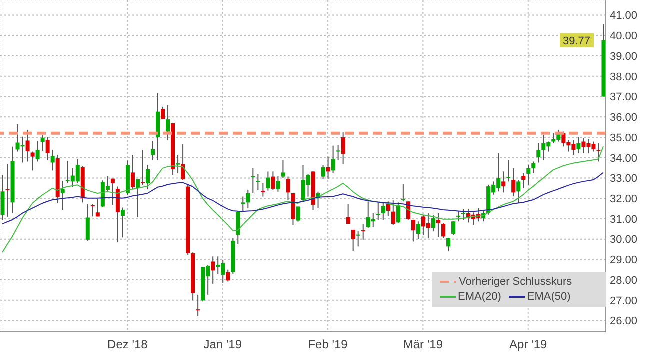 The height and width of the screenshot is (358, 645). What do you see at coordinates (624, 301) in the screenshot?
I see `y-tick-label: 27.00` at bounding box center [624, 301].